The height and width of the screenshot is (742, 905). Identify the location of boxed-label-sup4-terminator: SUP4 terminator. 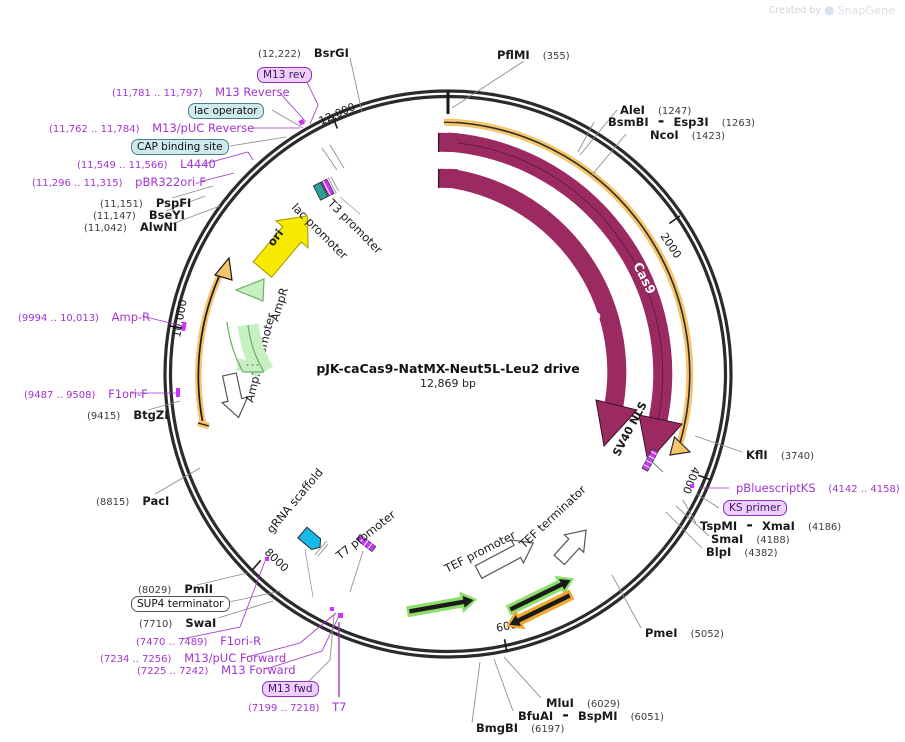
(180, 604).